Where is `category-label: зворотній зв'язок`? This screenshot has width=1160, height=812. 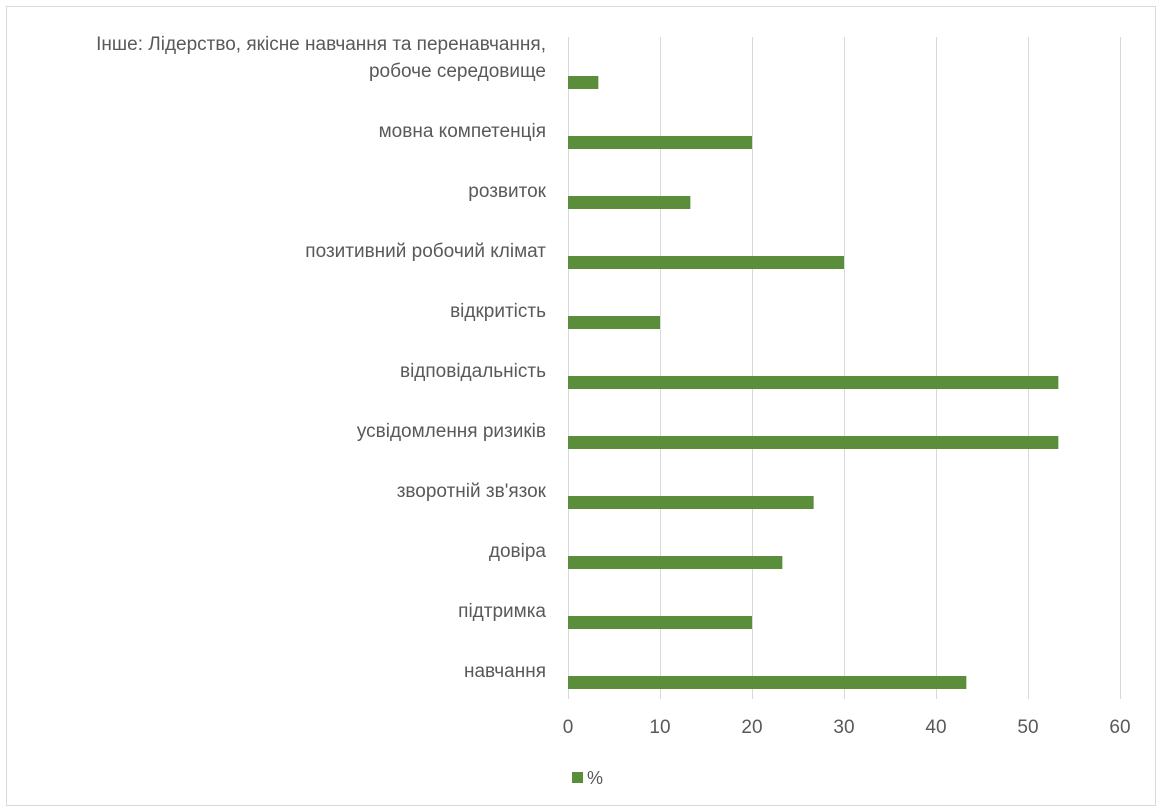
category-label: зворотній зв'язок is located at coordinates (472, 491).